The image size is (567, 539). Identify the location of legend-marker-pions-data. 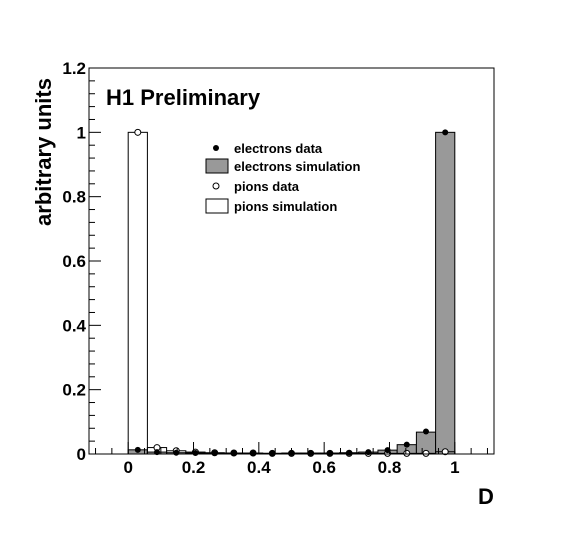
(216, 186).